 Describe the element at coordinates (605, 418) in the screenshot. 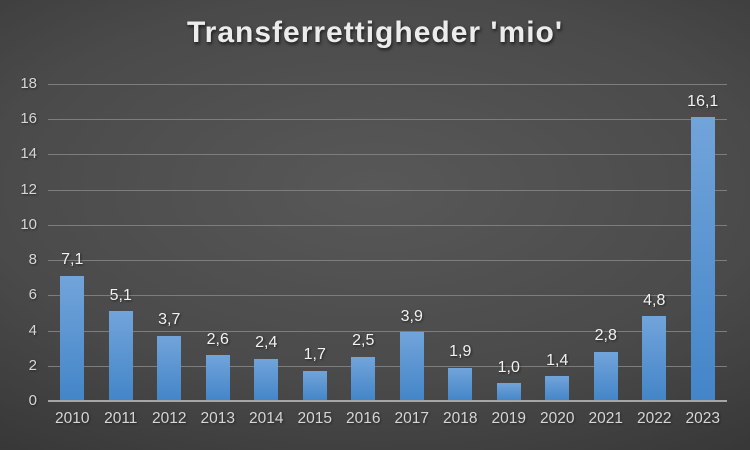

I see `x-tick-label-2021: 2021` at that location.